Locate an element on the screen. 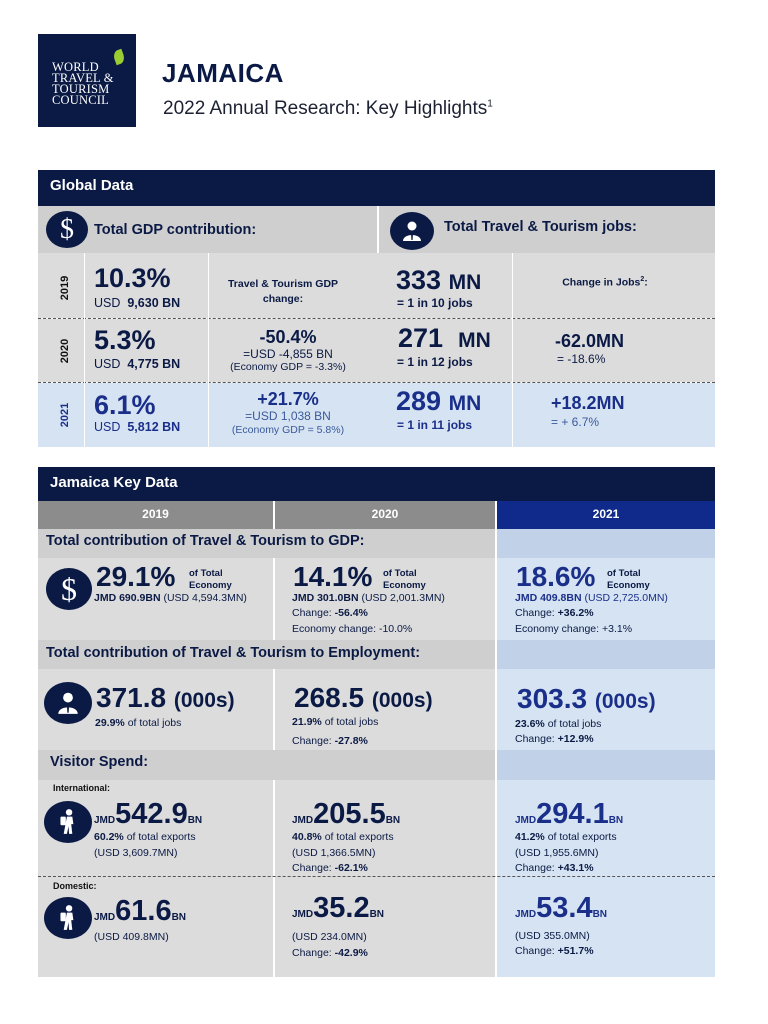 Image resolution: width=768 pixels, height=1024 pixels. jobs-change: +18.2MN is located at coordinates (588, 403).